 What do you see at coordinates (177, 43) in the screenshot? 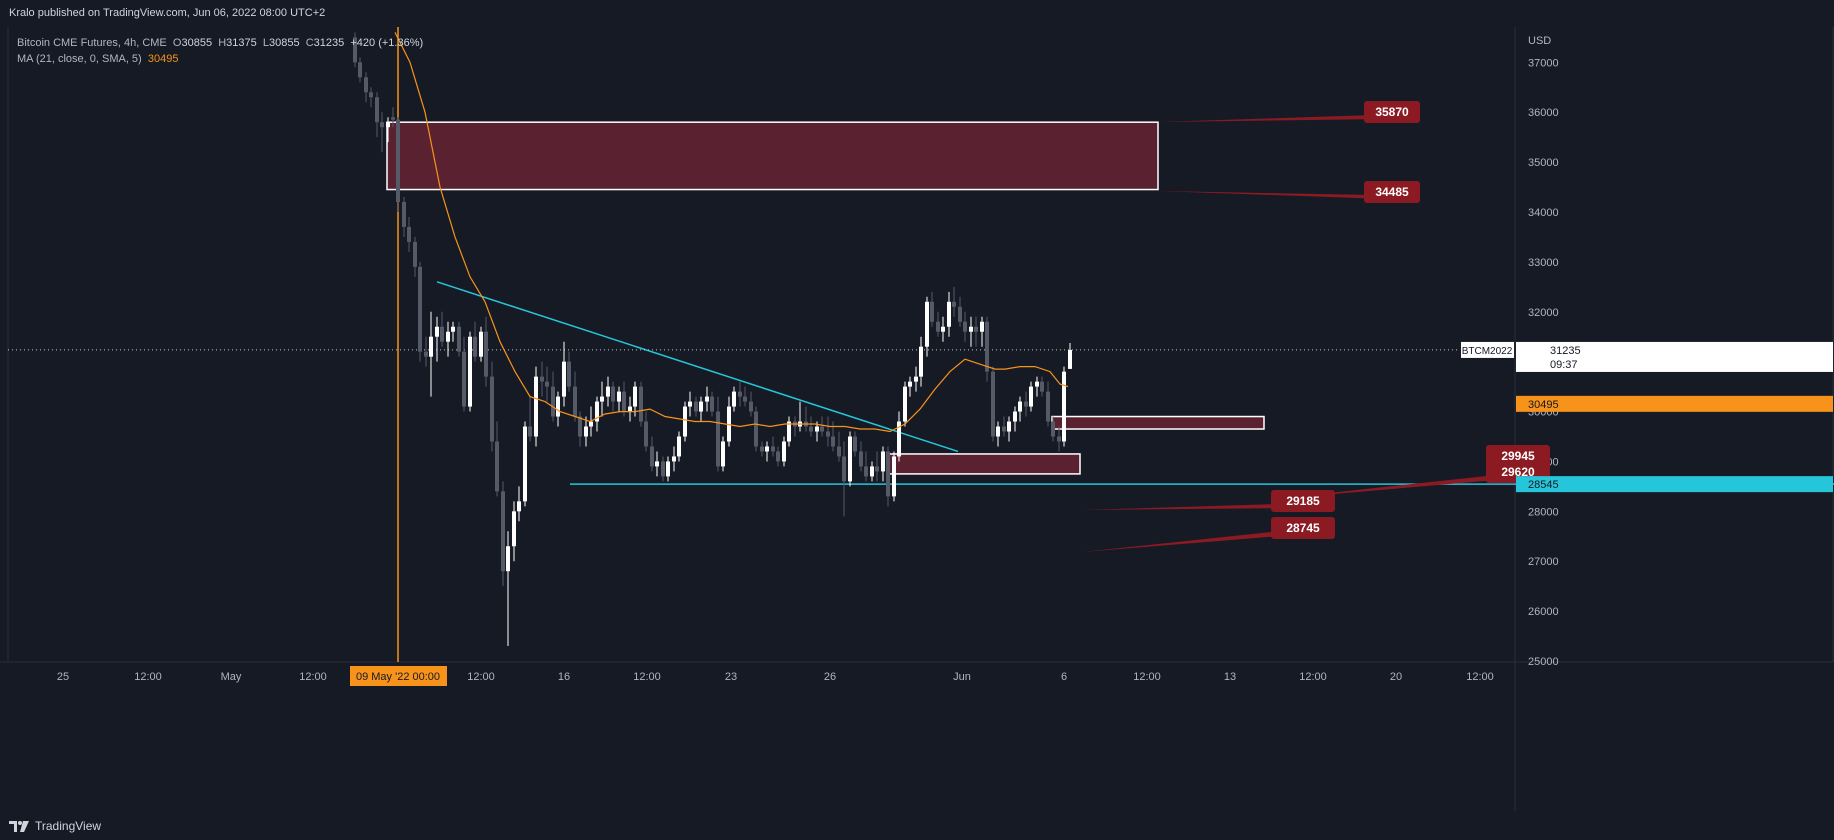
I see `open-label: O` at bounding box center [177, 43].